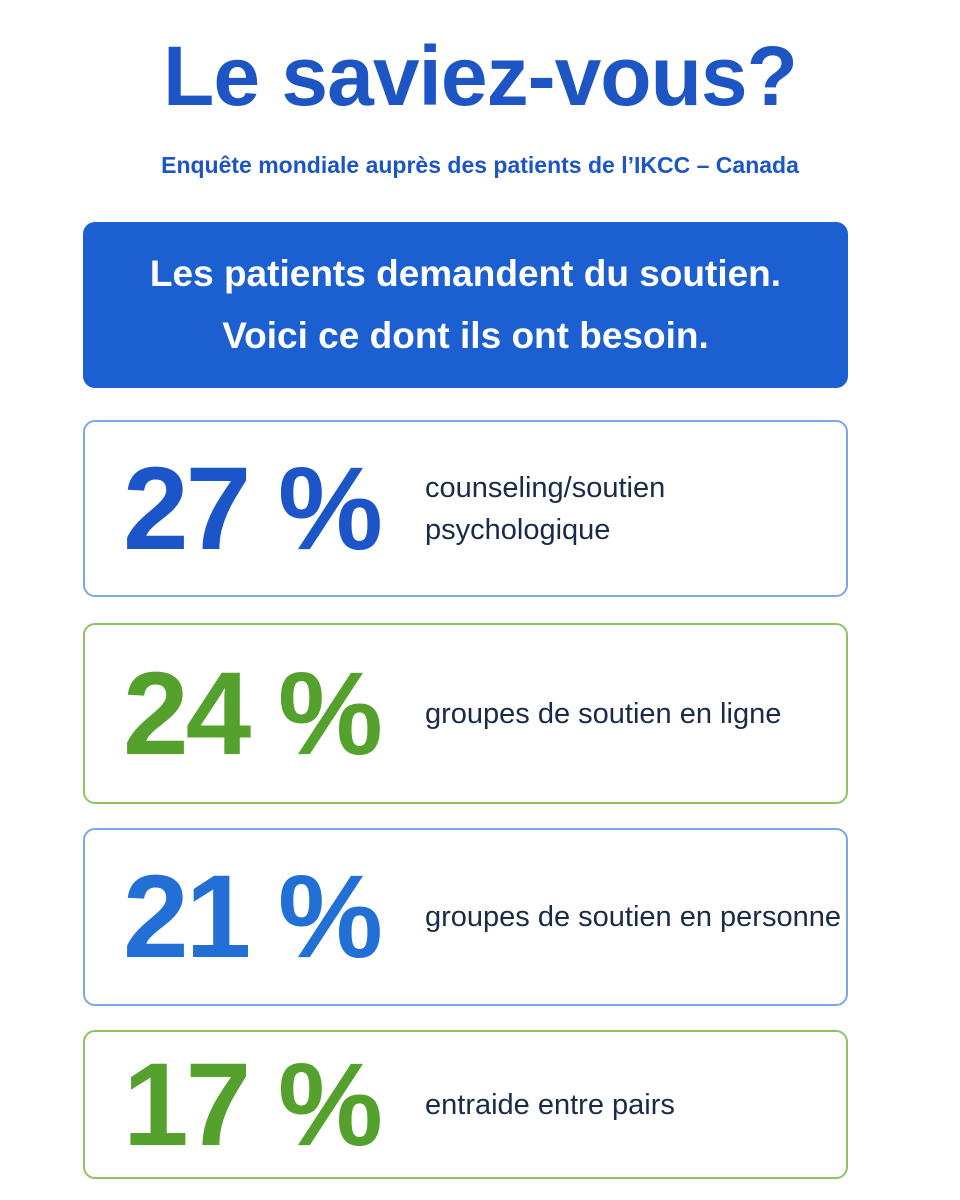 This screenshot has height=1200, width=960. What do you see at coordinates (480, 76) in the screenshot?
I see `title: Le saviez-vous?` at bounding box center [480, 76].